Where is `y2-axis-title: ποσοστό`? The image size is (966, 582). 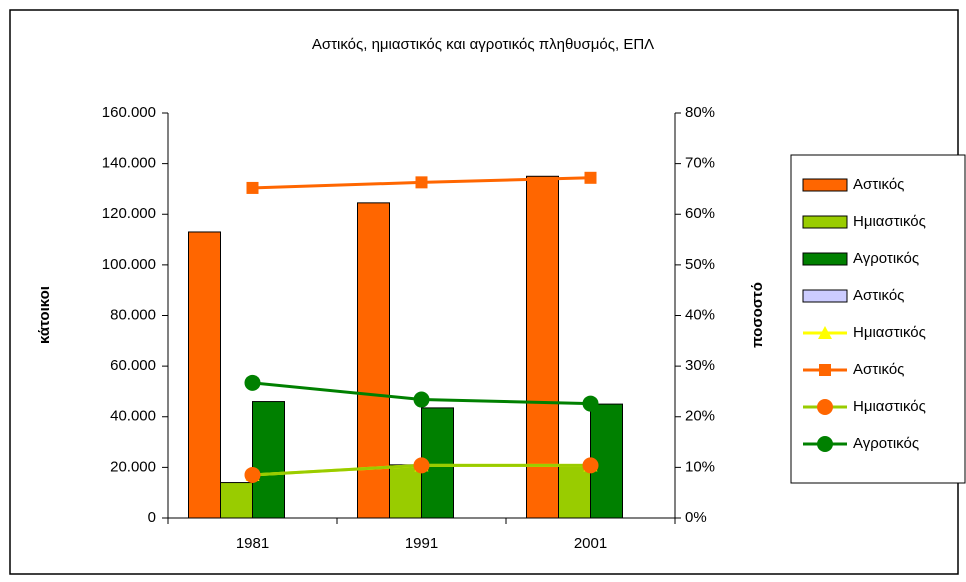 y2-axis-title: ποσοστό is located at coordinates (757, 315).